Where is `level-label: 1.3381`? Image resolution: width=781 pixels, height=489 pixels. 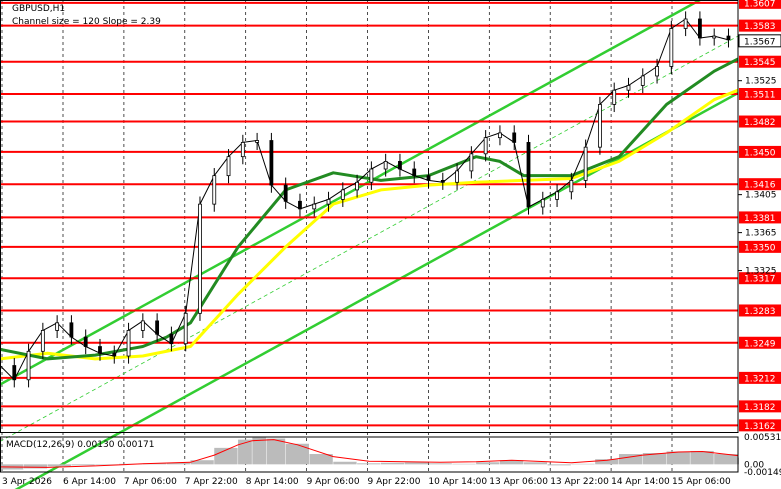
level-label: 1.3381 is located at coordinates (760, 219).